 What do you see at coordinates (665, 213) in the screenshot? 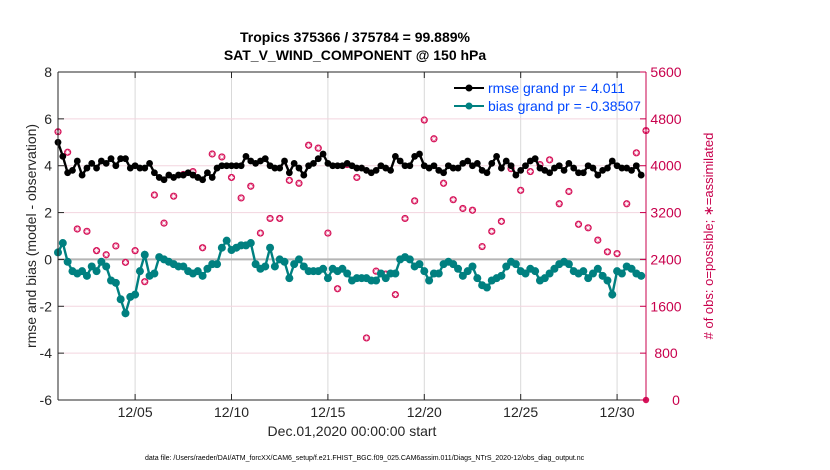
I see `y2-tick-label: 3200` at bounding box center [665, 213].